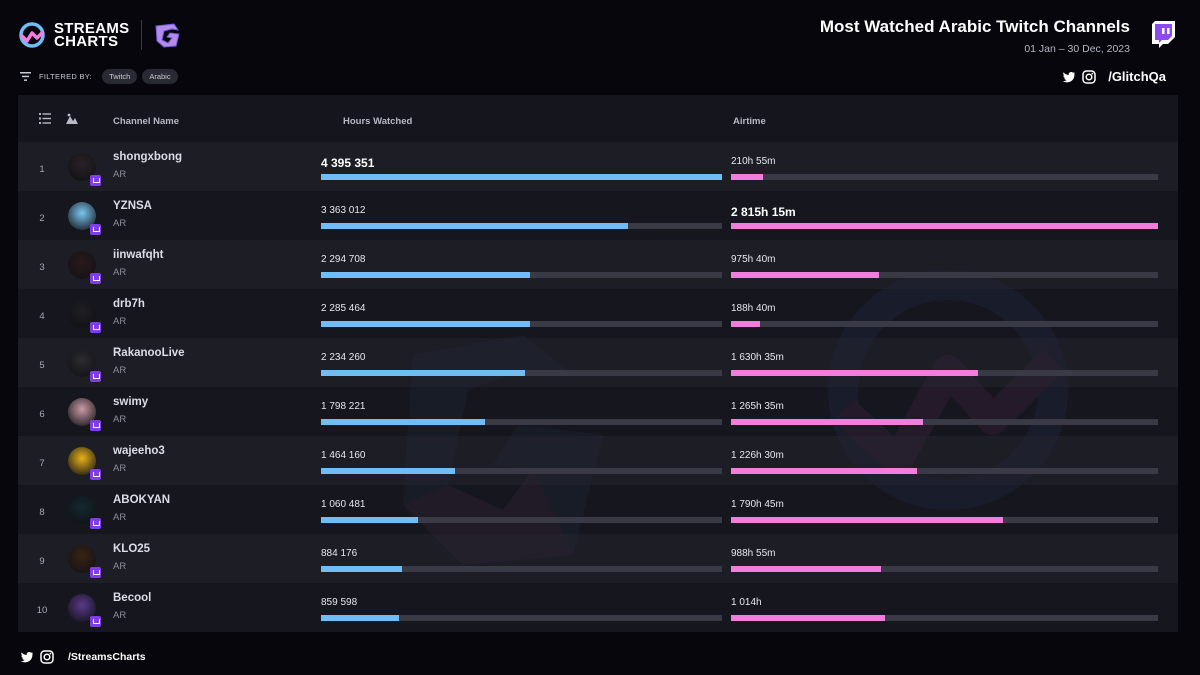 This screenshot has width=1200, height=675. Describe the element at coordinates (147, 157) in the screenshot. I see `channel-name: shongxbong` at that location.